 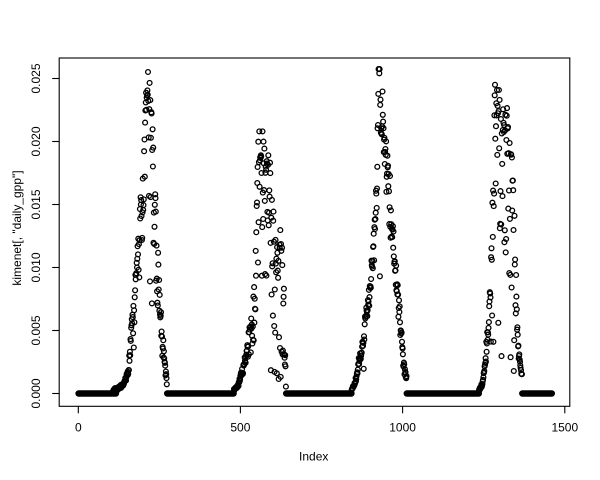 What do you see at coordinates (78, 428) in the screenshot?
I see `svg-text: 0` at bounding box center [78, 428].